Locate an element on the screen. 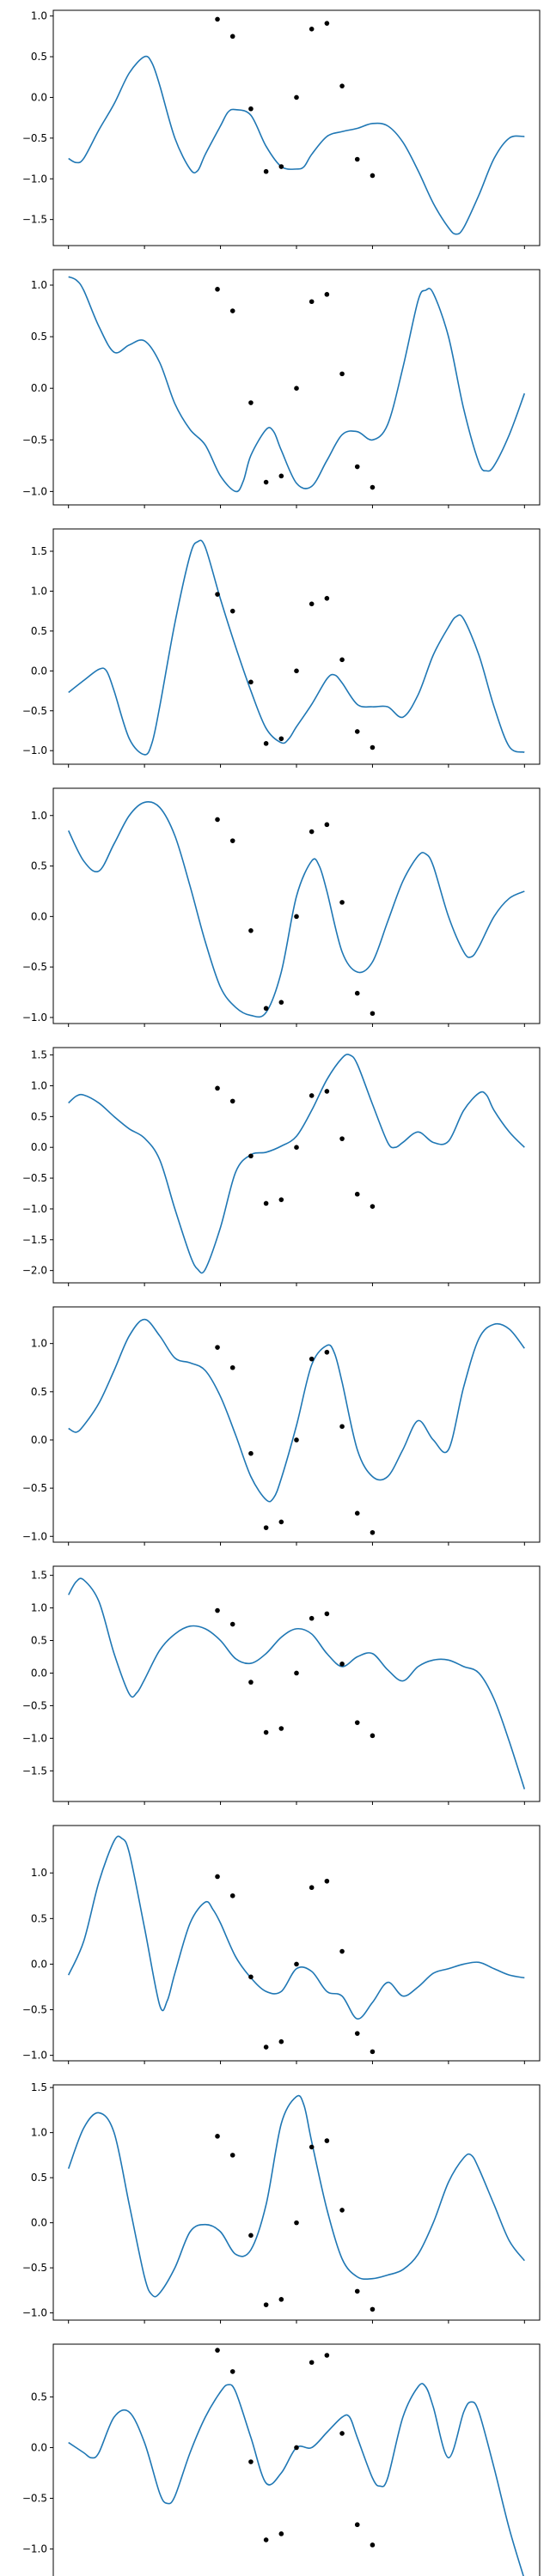 The image size is (550, 2576). subplot-6: −1.0 −0.5 0.0 0.5 1.0 is located at coordinates (281, 1426).